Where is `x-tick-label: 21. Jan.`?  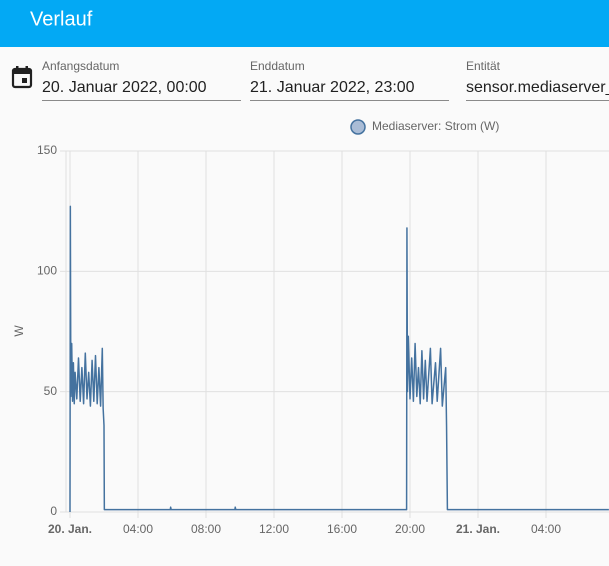 x-tick-label: 21. Jan. is located at coordinates (478, 529).